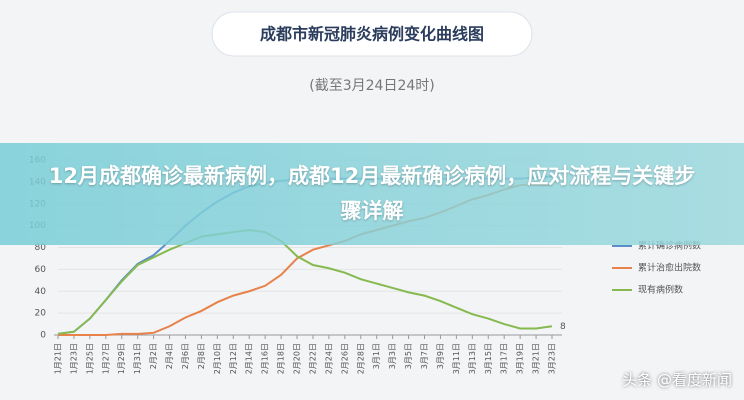  I want to click on x-tick-label: 3月1日, so click(376, 356).